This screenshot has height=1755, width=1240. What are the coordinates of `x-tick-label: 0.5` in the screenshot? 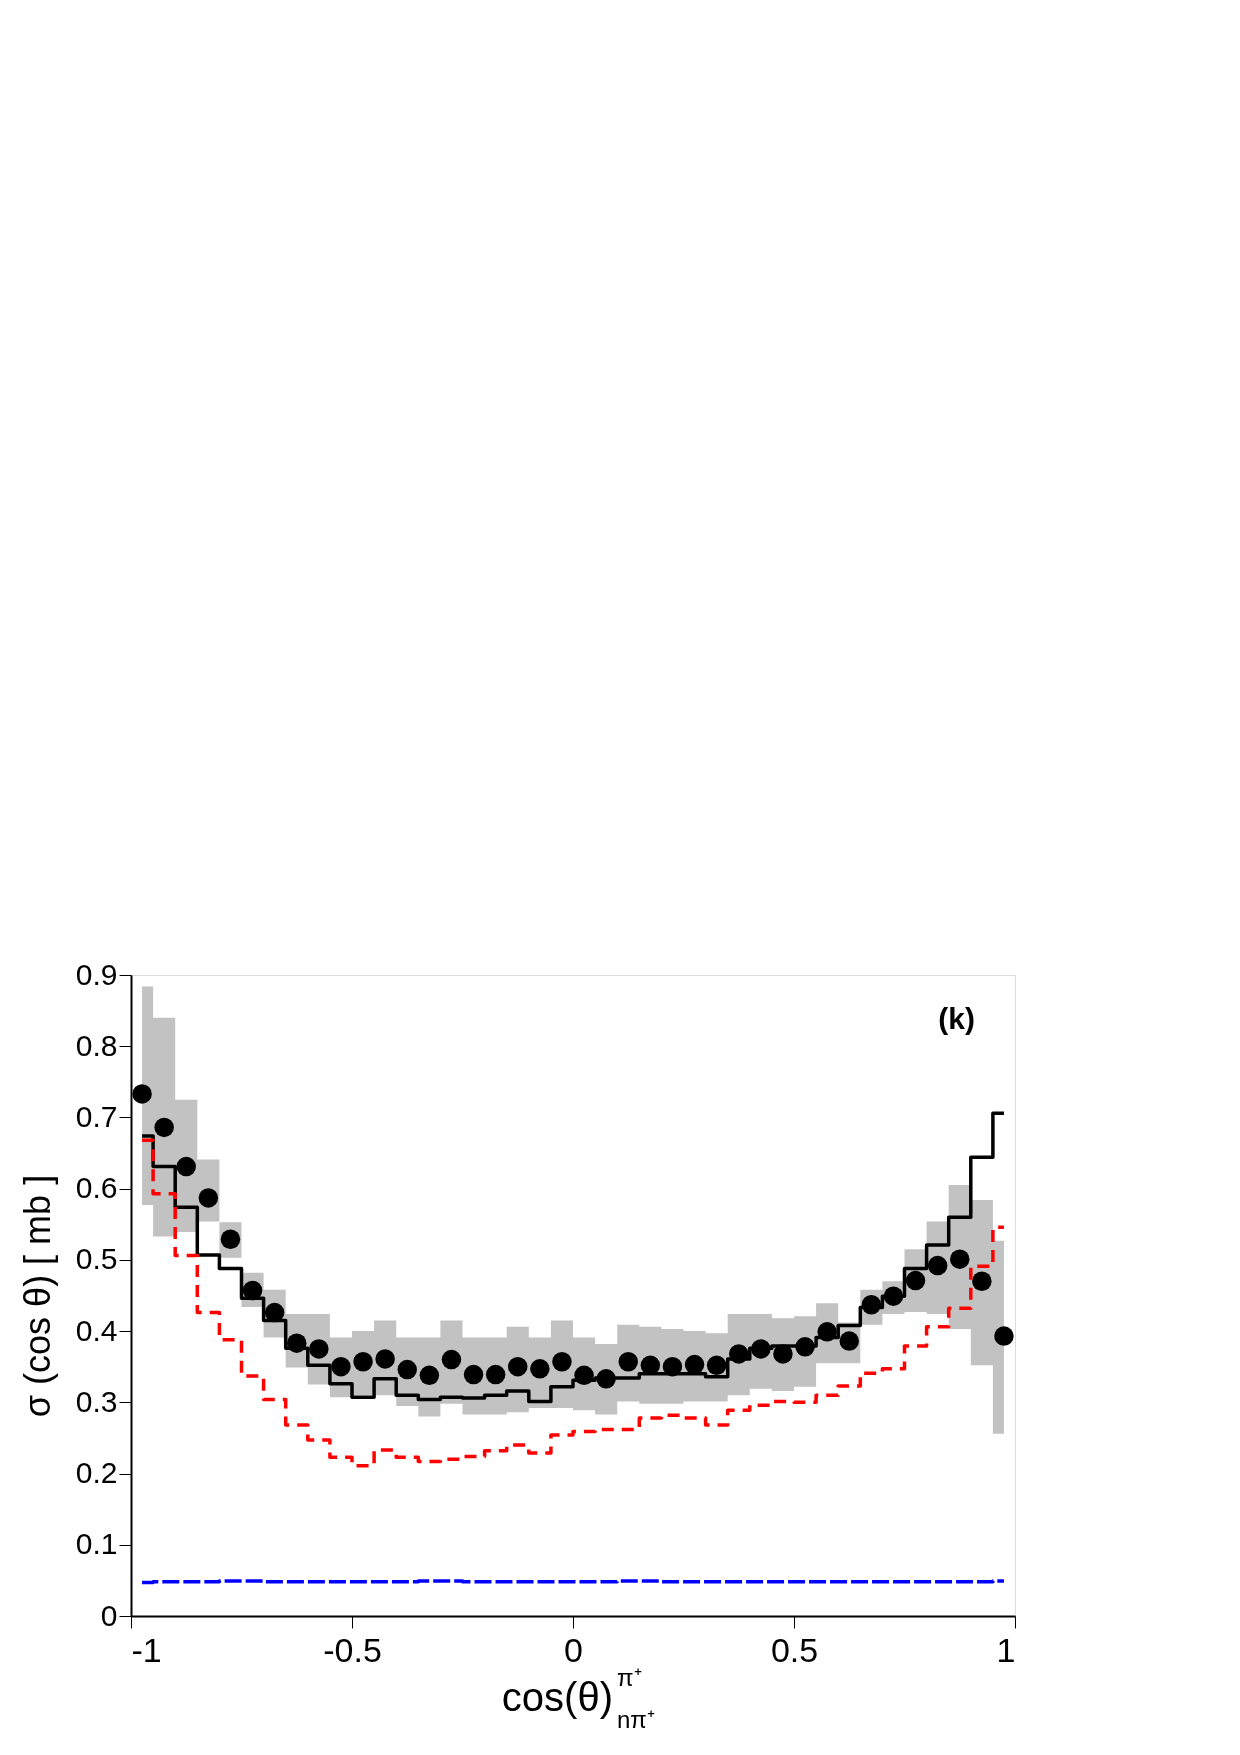 It's located at (794, 1649).